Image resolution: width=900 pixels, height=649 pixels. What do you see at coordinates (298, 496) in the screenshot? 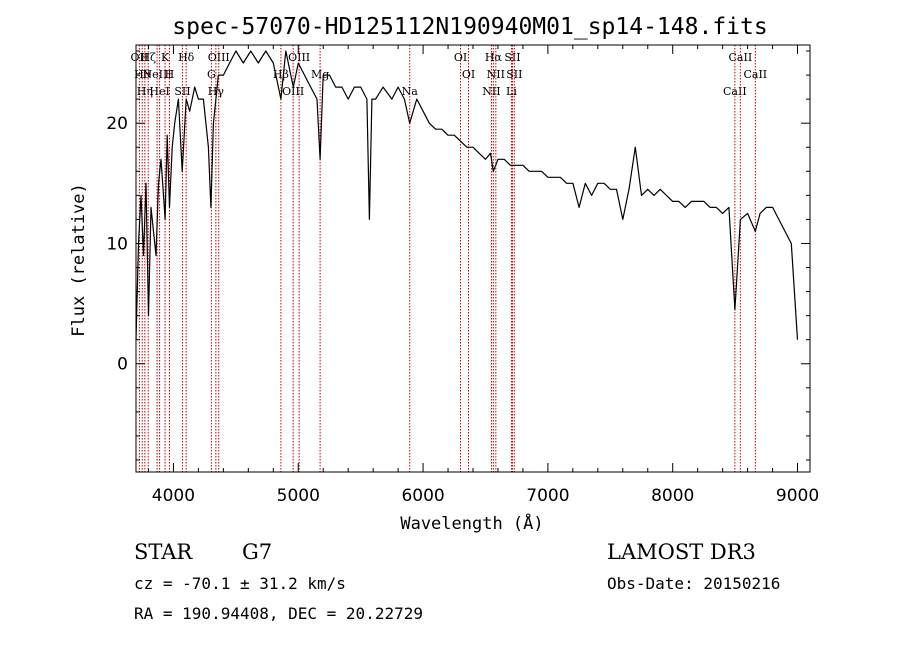
I see `x-tick-label: 5000` at bounding box center [298, 496].